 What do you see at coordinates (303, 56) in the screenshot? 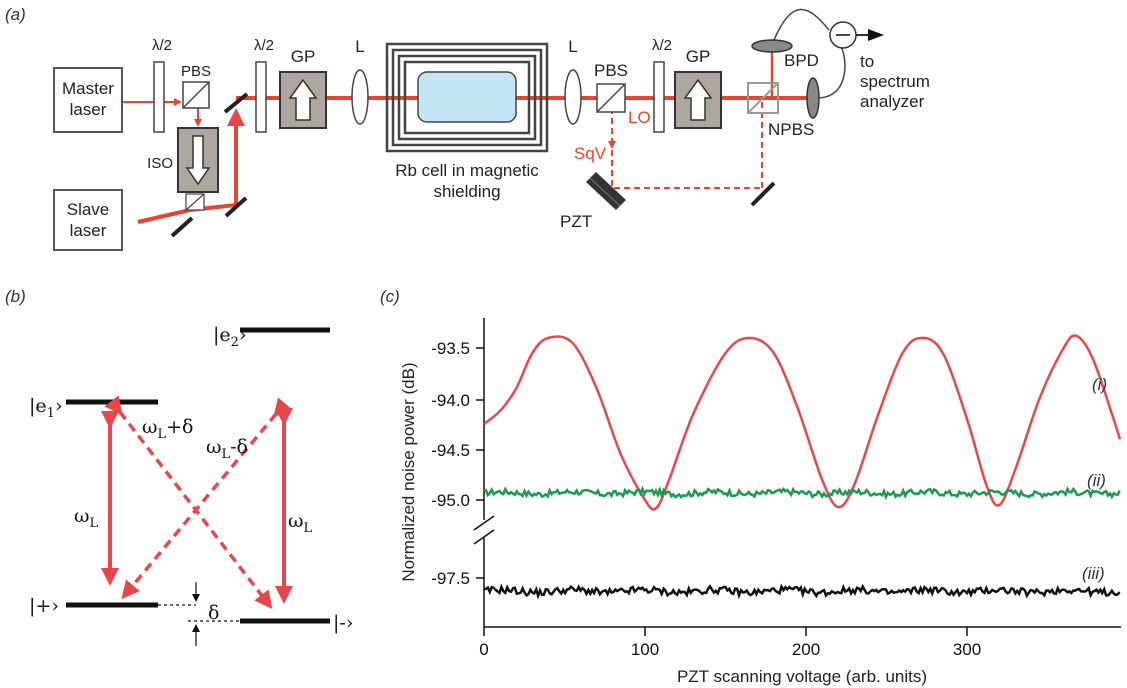
I see `glan-polarizer-1-label: GP` at bounding box center [303, 56].